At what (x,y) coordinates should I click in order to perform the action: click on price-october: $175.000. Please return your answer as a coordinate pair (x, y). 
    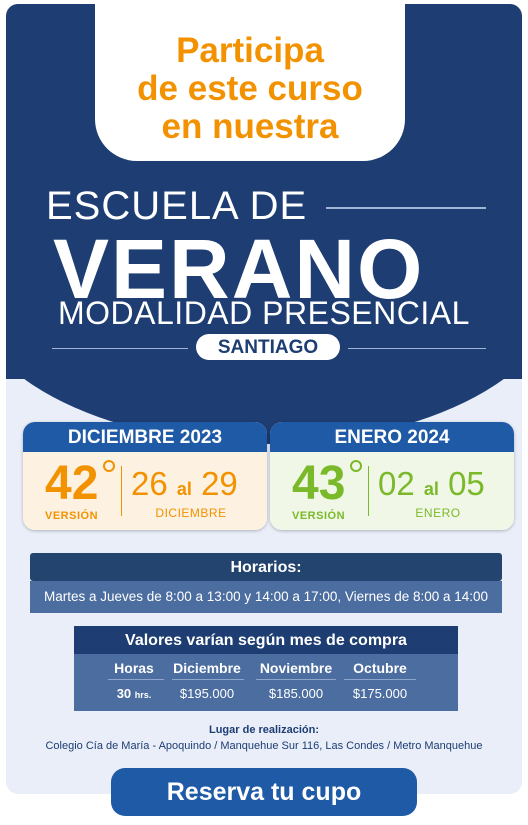
    Looking at the image, I should click on (380, 693).